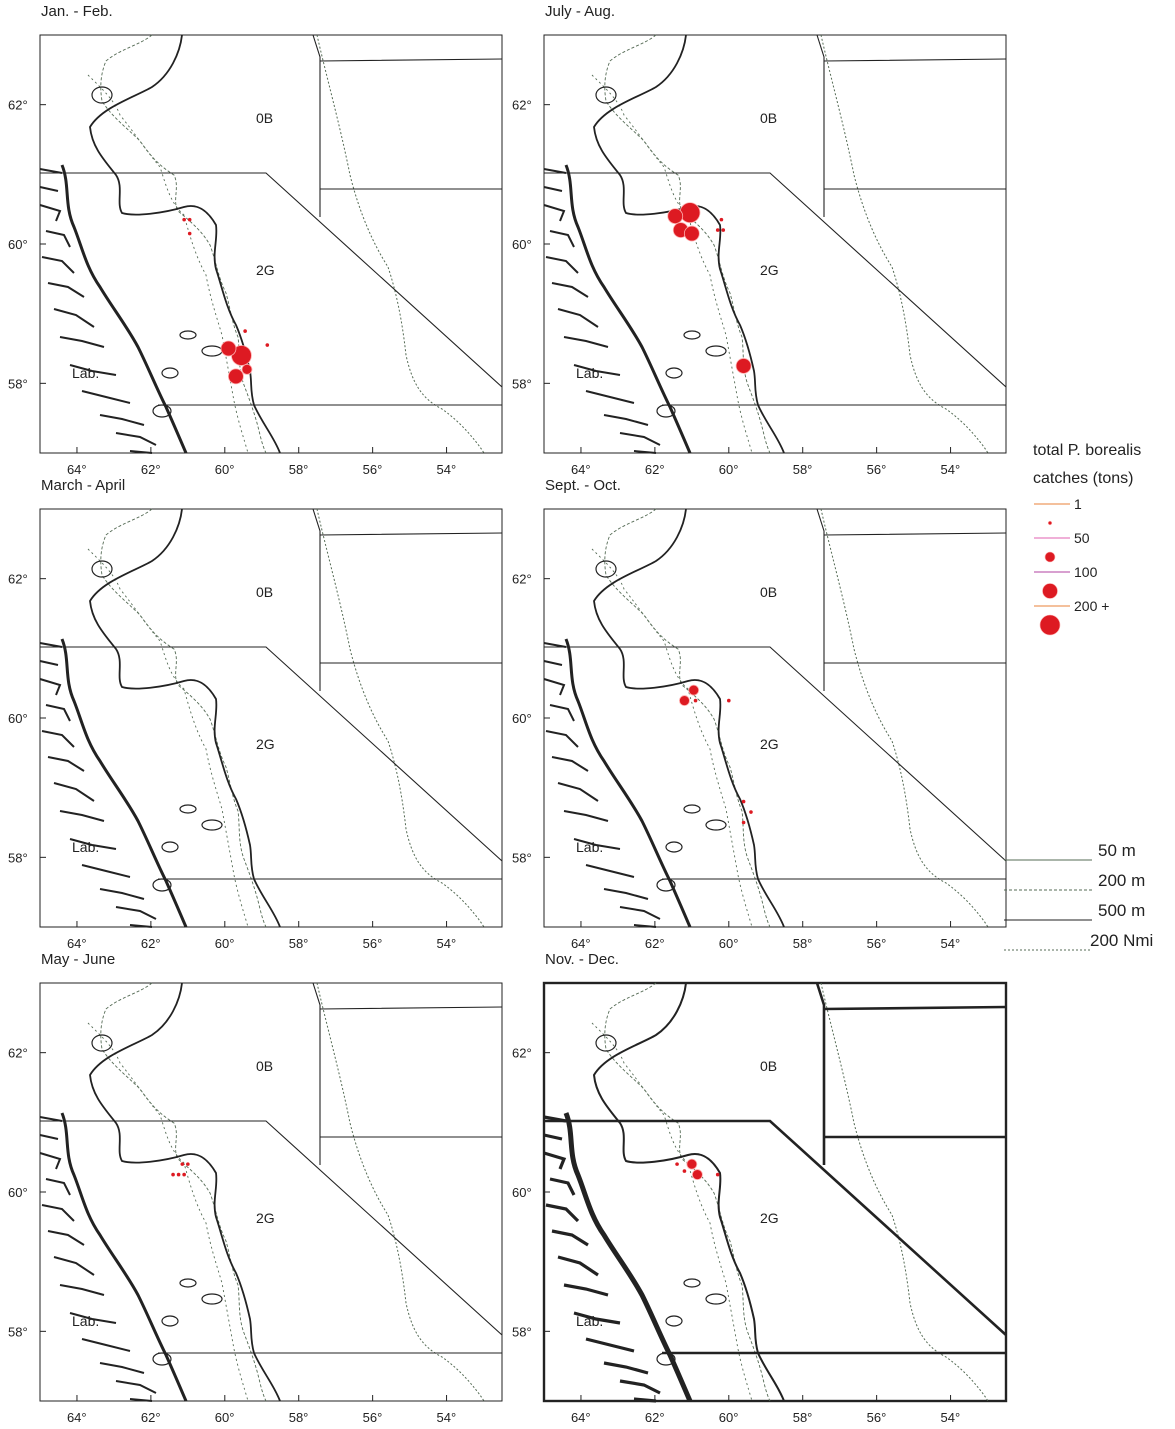 This screenshot has height=1429, width=1175. I want to click on lon-tick-label: 58°, so click(299, 943).